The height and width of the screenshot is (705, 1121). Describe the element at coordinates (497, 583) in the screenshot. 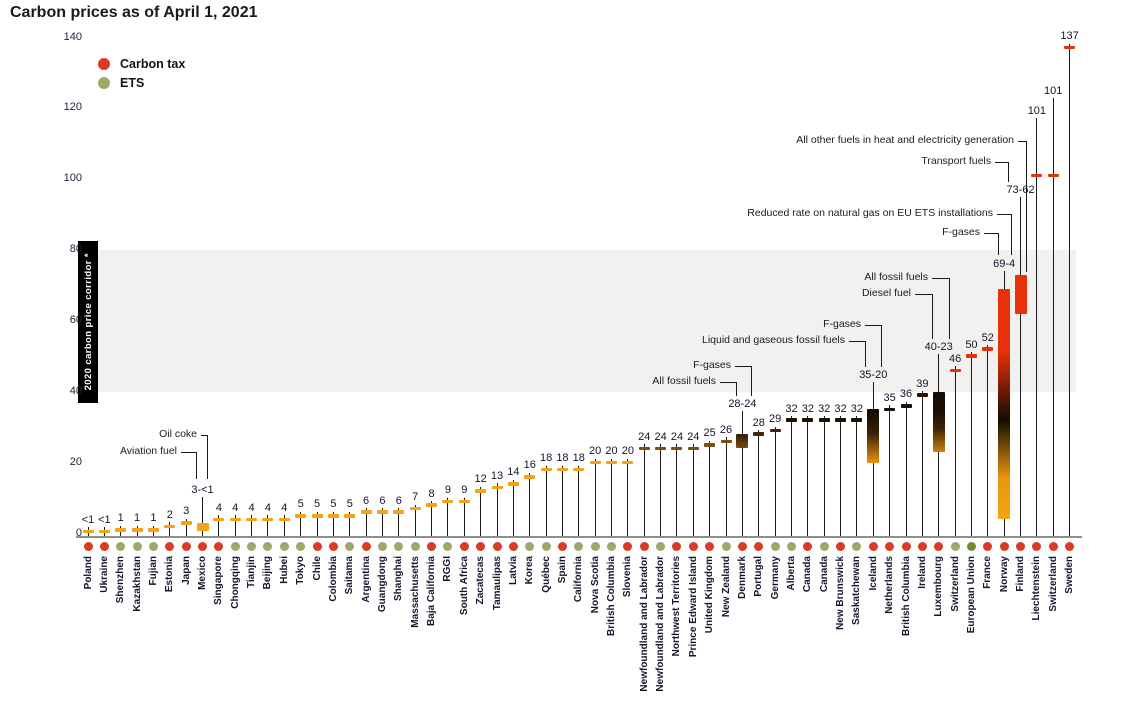

I see `region-label: Tamaulipas` at that location.